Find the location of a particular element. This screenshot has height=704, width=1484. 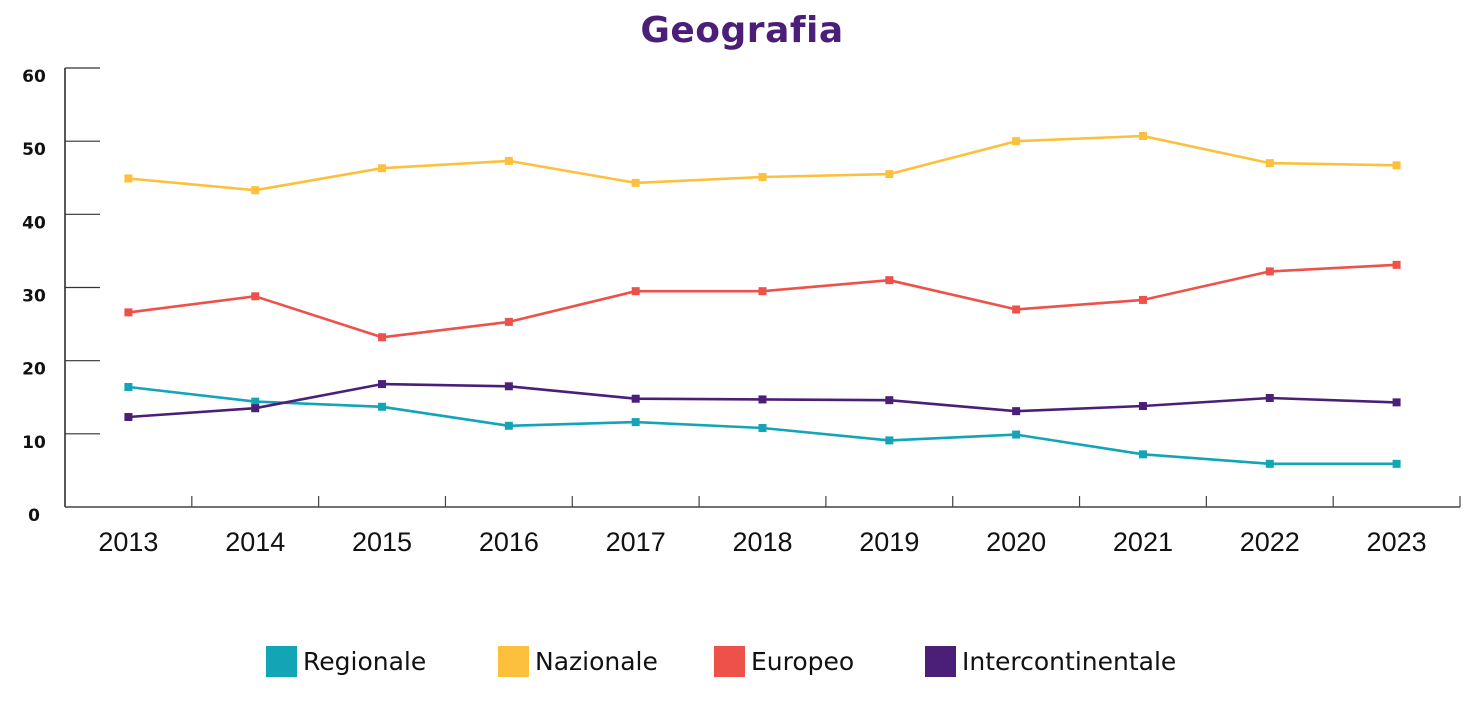

legend-item-intercontinentale: Intercontinentale is located at coordinates (1050, 661).